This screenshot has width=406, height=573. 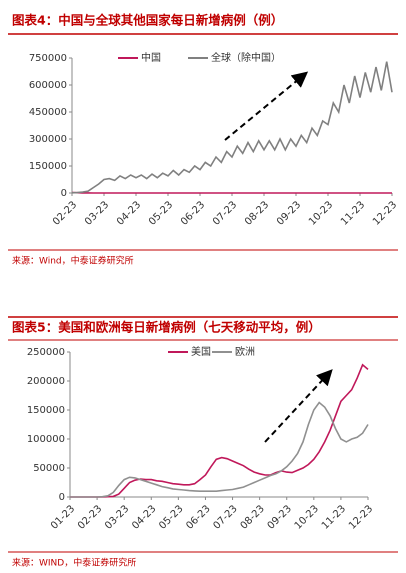 I want to click on legend-label: 全球（除中国）, so click(x=246, y=57).